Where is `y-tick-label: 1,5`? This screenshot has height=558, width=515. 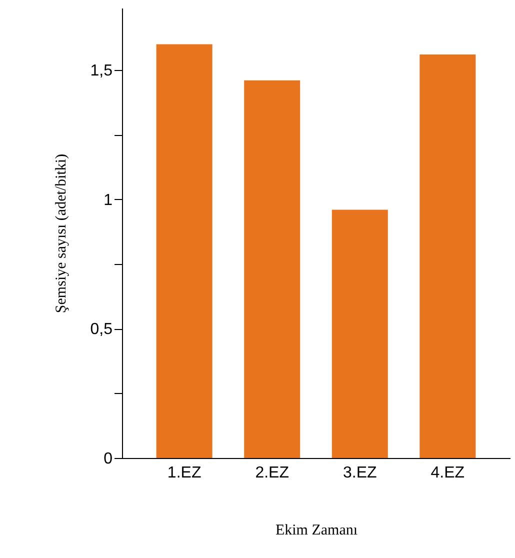
y-tick-label: 1,5 is located at coordinates (101, 71).